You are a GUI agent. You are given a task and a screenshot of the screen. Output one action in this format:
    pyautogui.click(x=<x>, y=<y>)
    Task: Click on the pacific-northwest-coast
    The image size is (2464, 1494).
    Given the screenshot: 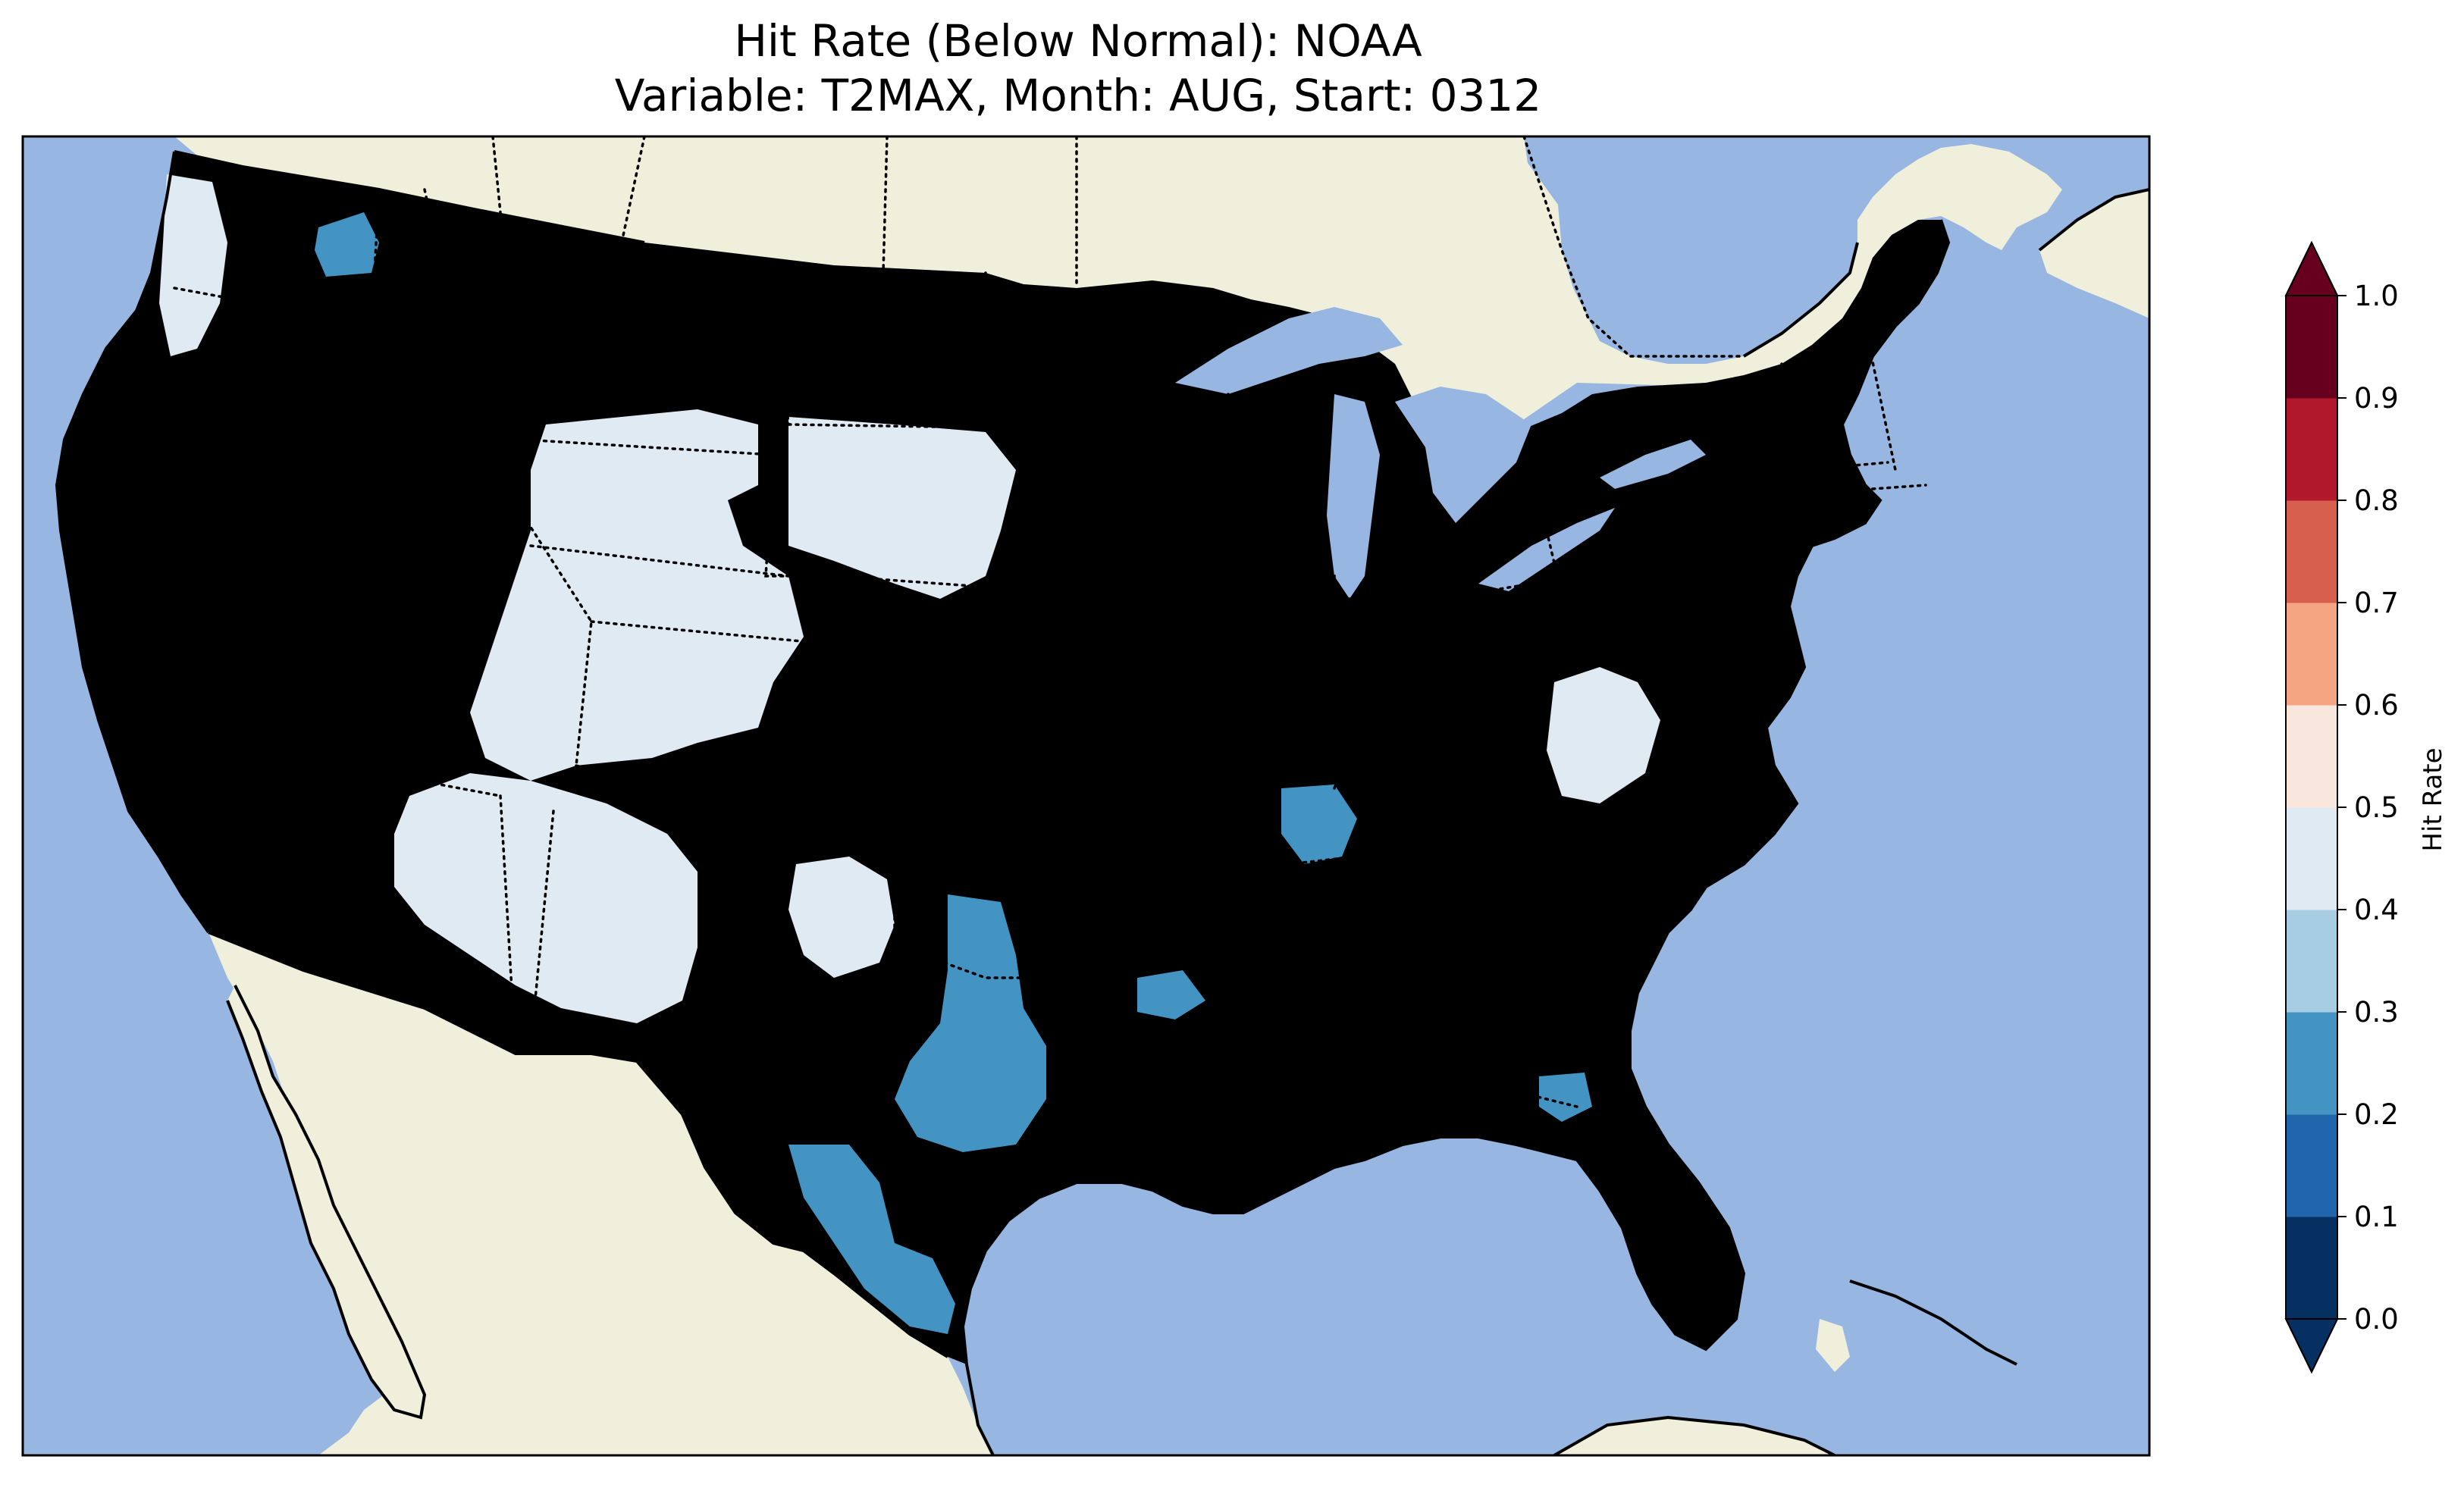 What is the action you would take?
    pyautogui.click(x=193, y=265)
    